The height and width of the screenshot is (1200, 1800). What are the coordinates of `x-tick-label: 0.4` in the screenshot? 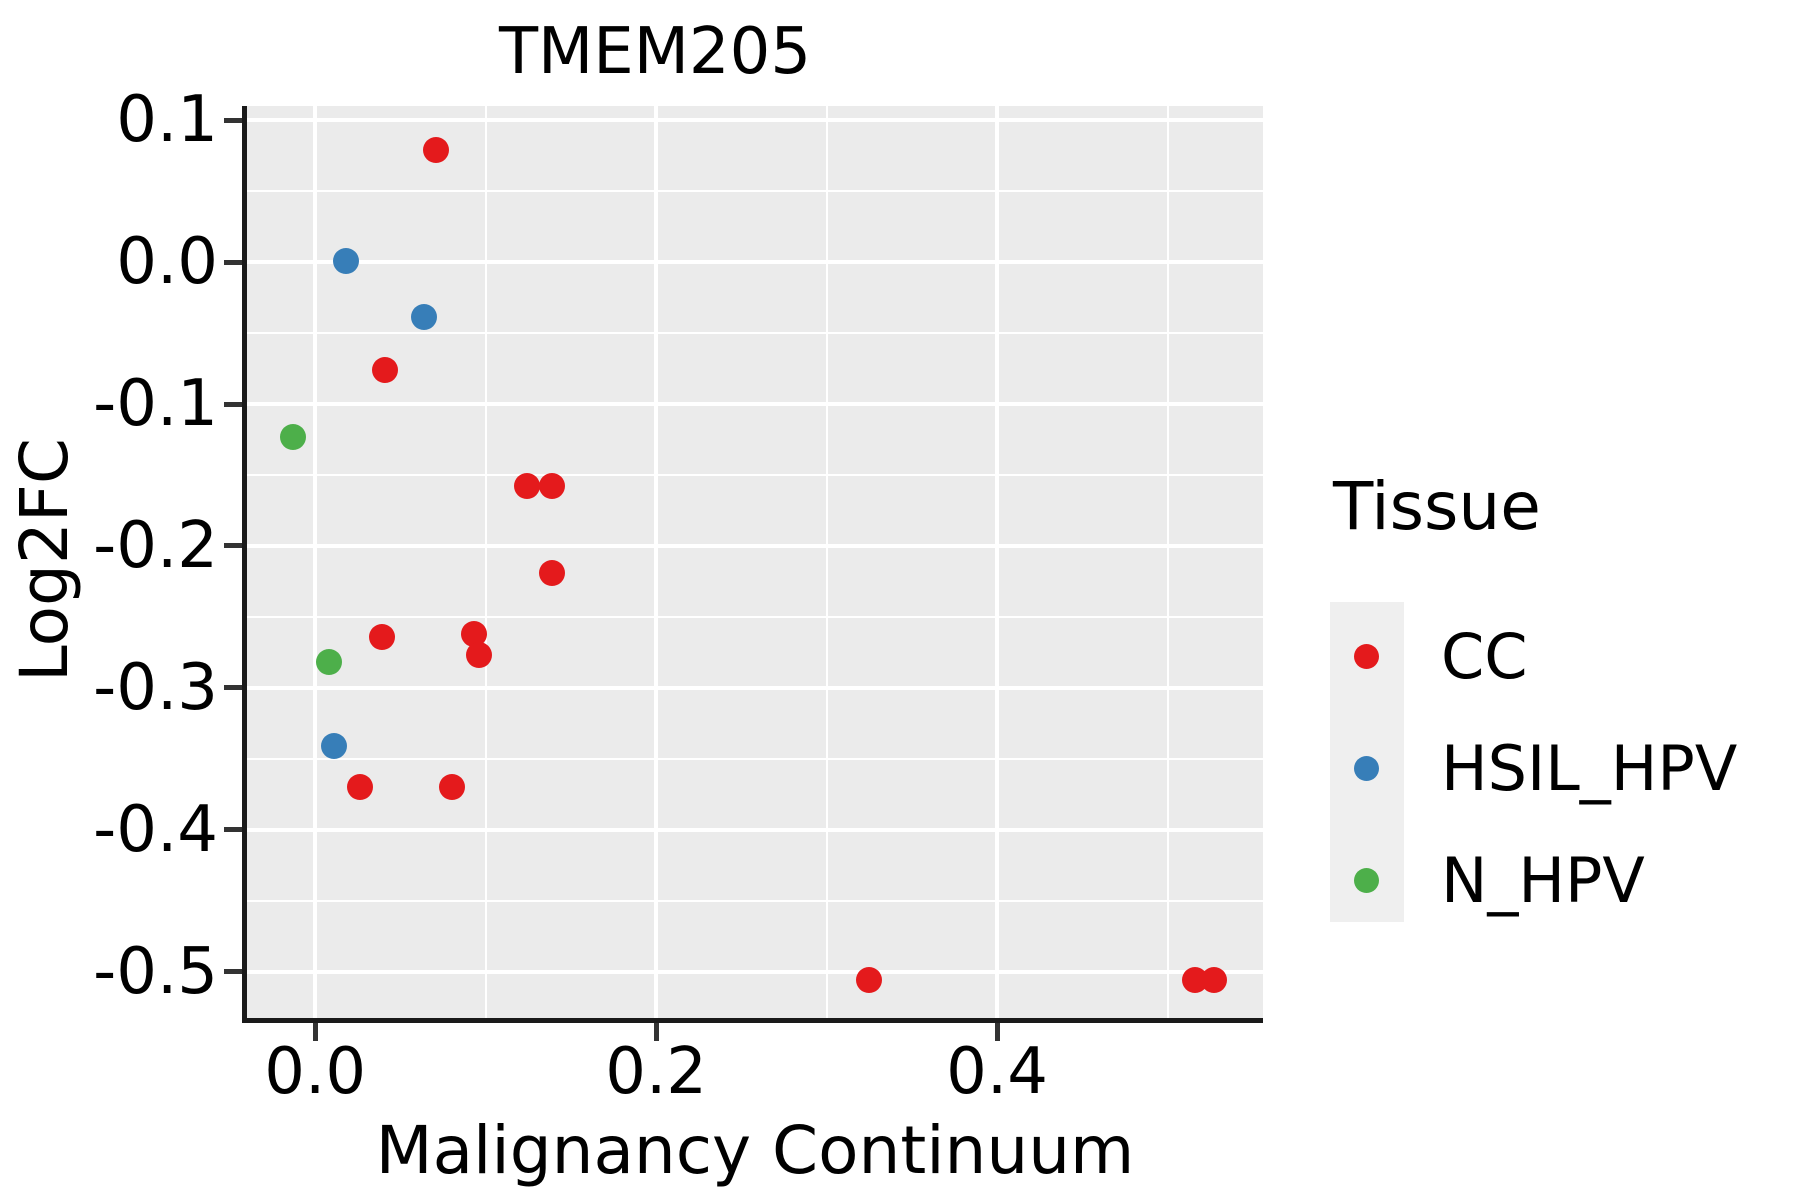 It's located at (997, 1072).